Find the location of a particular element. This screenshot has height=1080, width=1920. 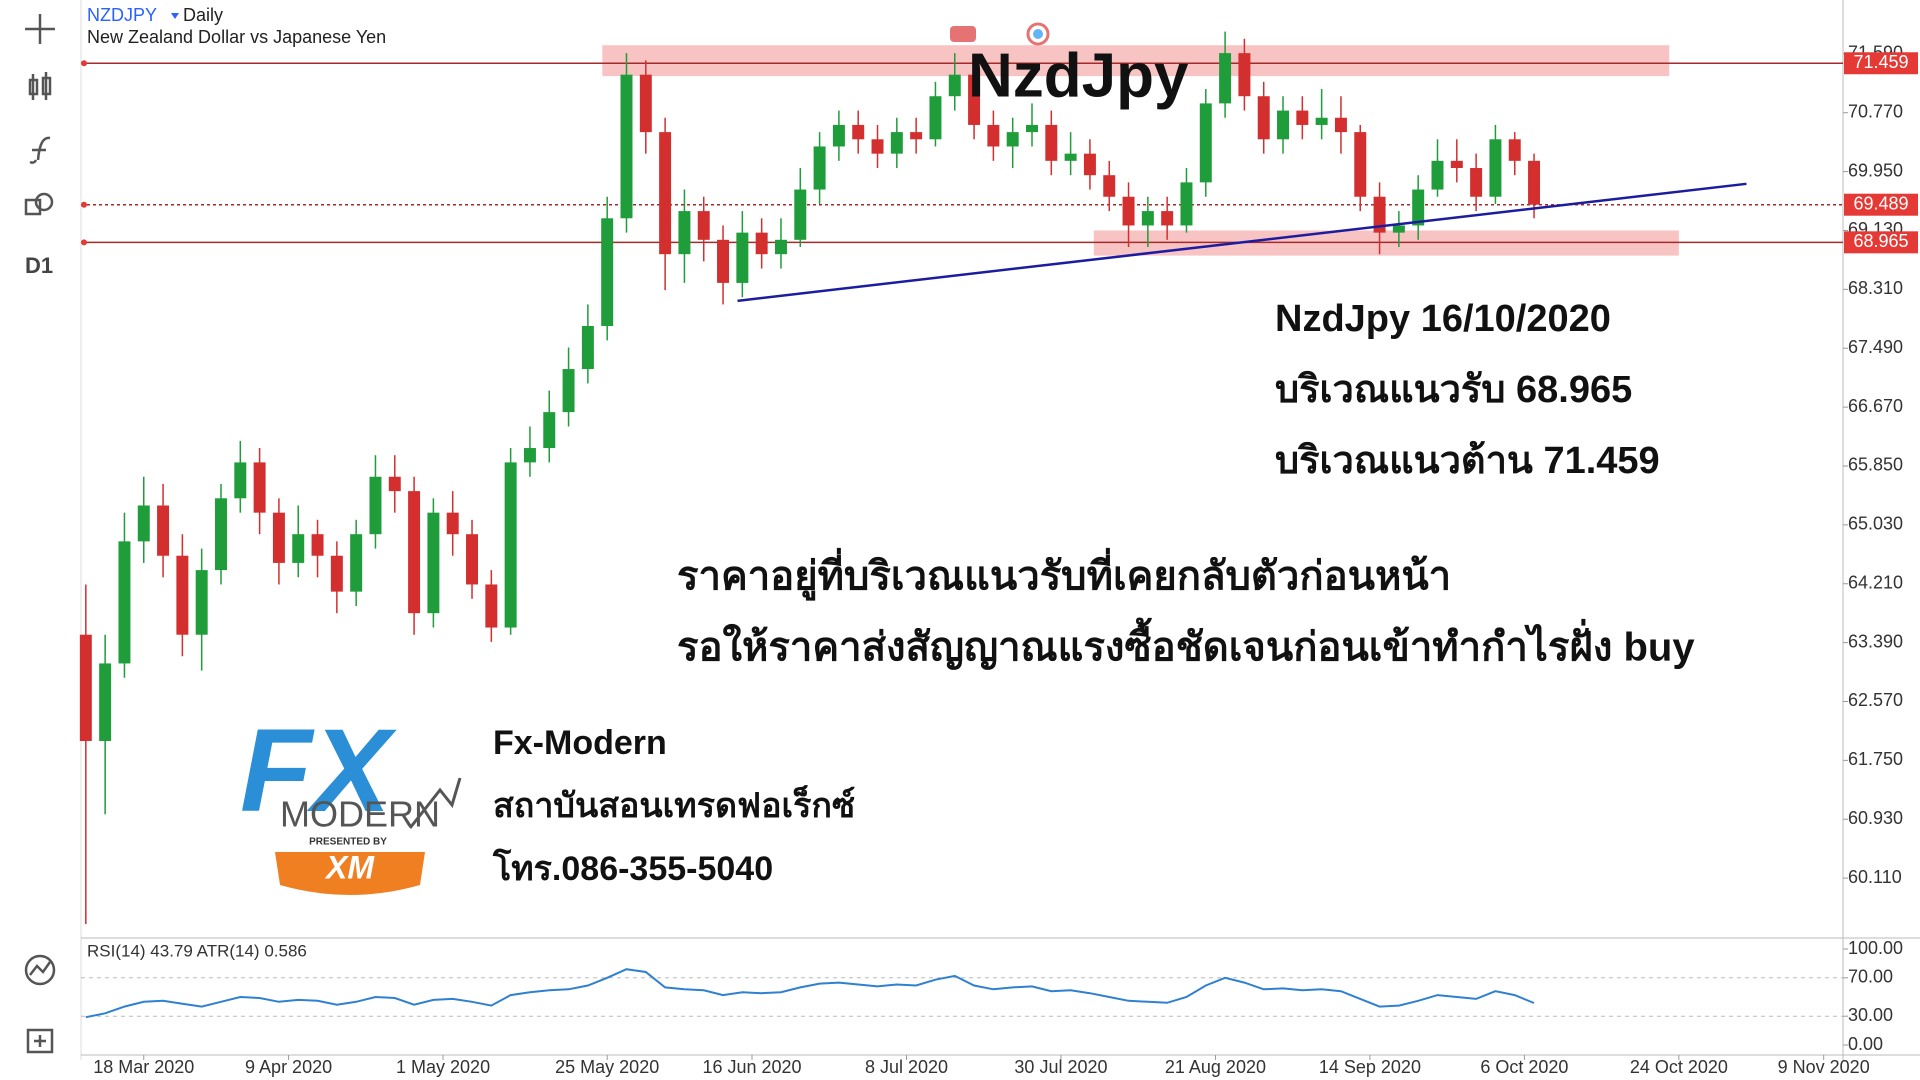

y-tick-label: 64.210 is located at coordinates (1875, 582).